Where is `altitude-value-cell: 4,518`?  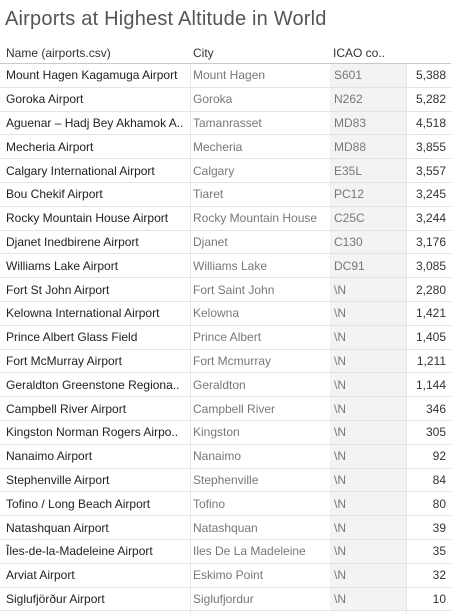
altitude-value-cell: 4,518 is located at coordinates (430, 122).